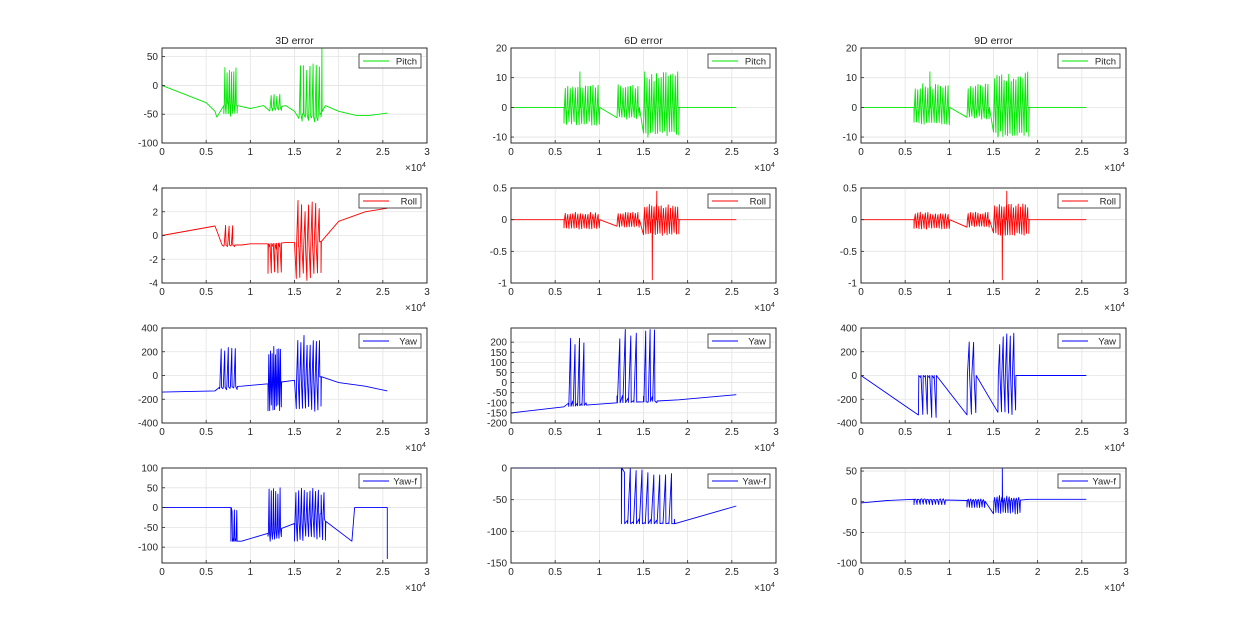 This screenshot has height=640, width=1245. I want to click on legend: Pitch, so click(390, 61).